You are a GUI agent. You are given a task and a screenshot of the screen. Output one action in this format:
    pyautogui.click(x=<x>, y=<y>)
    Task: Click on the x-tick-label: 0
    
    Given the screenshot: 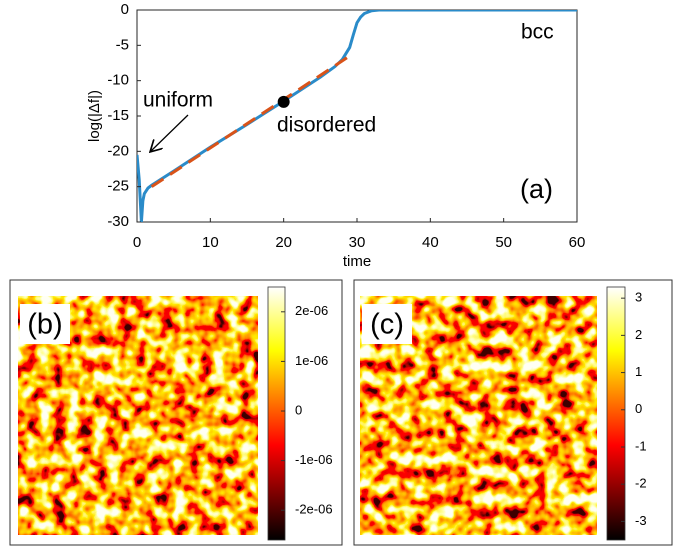 What is the action you would take?
    pyautogui.click(x=137, y=242)
    